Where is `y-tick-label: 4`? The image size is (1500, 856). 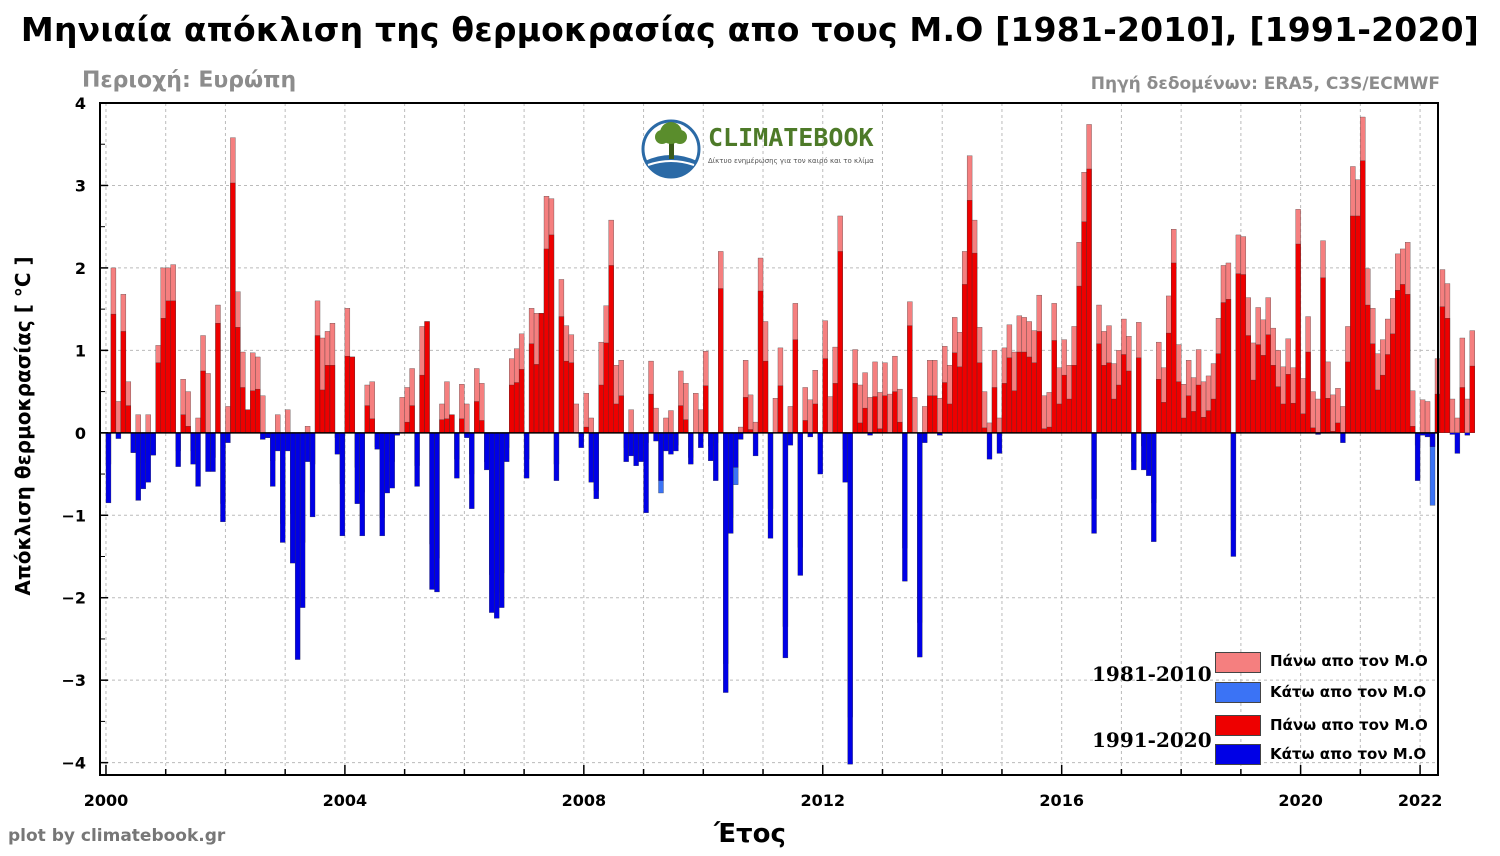
y-tick-label: 4 is located at coordinates (80, 103).